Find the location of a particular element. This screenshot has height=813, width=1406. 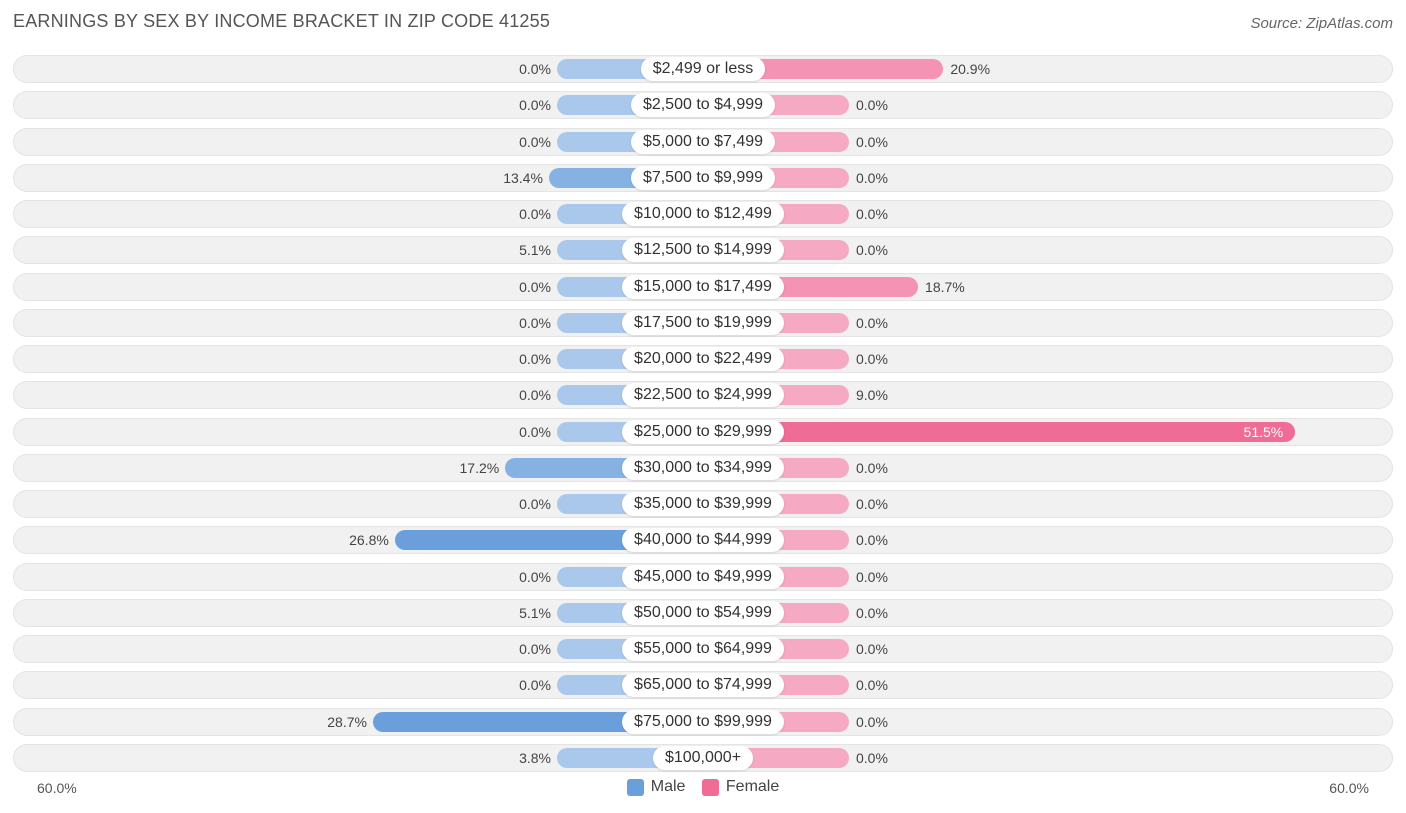

value-label-male: 26.8% is located at coordinates (369, 540).